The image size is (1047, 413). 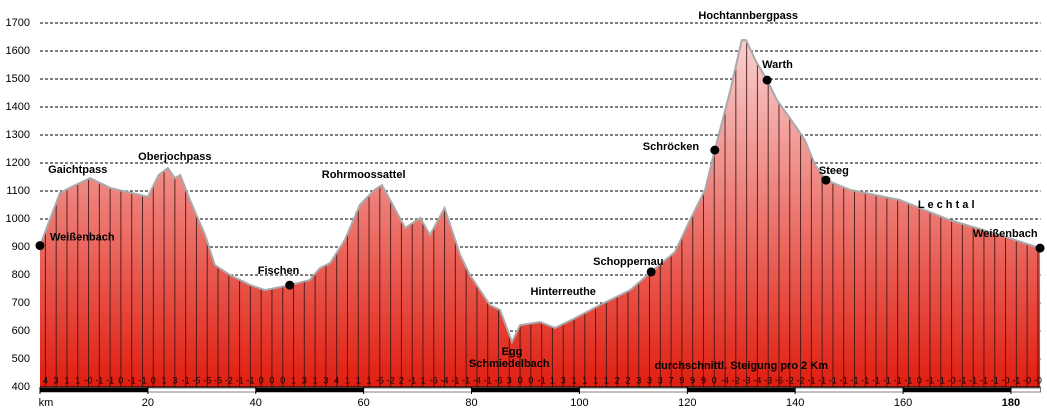 I want to click on y-tick-label: 500, so click(x=21, y=359).